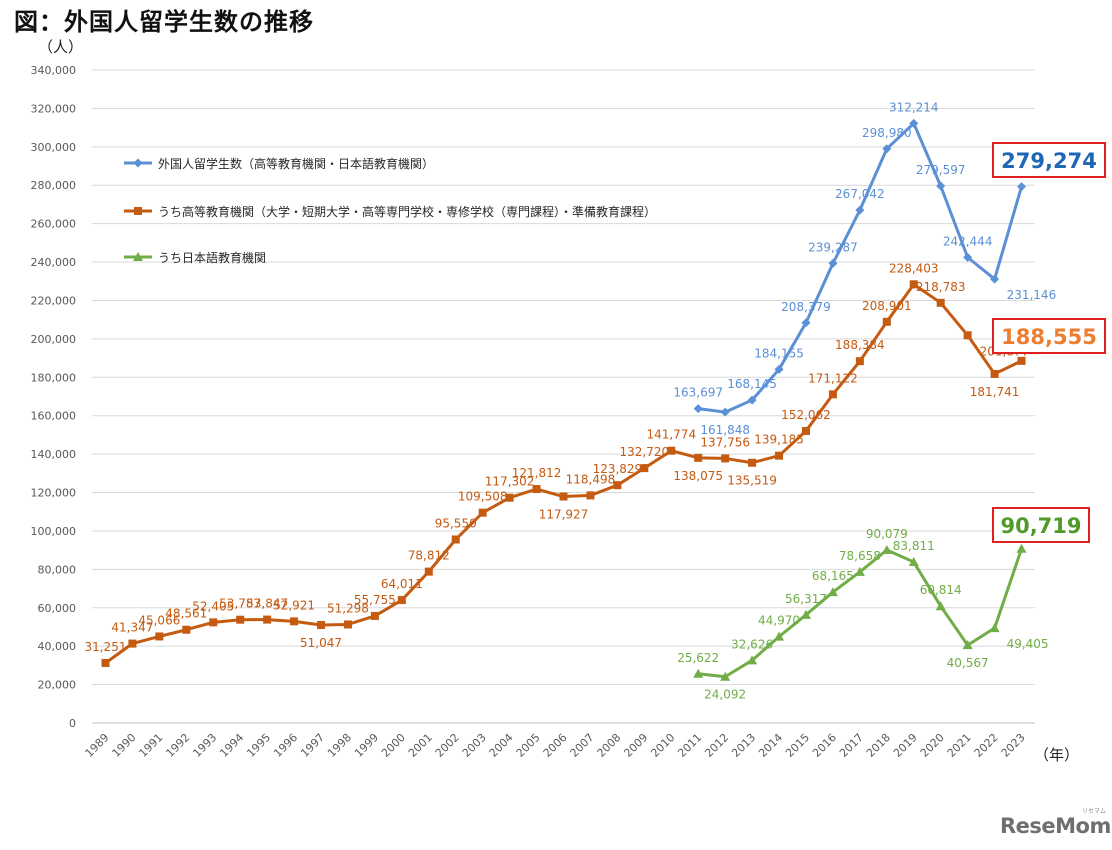  Describe the element at coordinates (501, 745) in the screenshot. I see `x-tick-label: 2004` at that location.